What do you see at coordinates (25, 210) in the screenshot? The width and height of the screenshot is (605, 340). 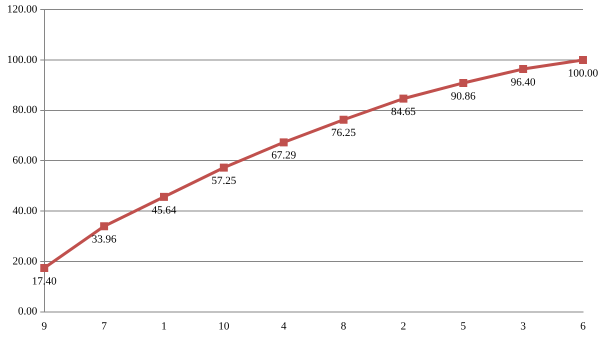 I see `y-tick-label: 40.00` at bounding box center [25, 210].